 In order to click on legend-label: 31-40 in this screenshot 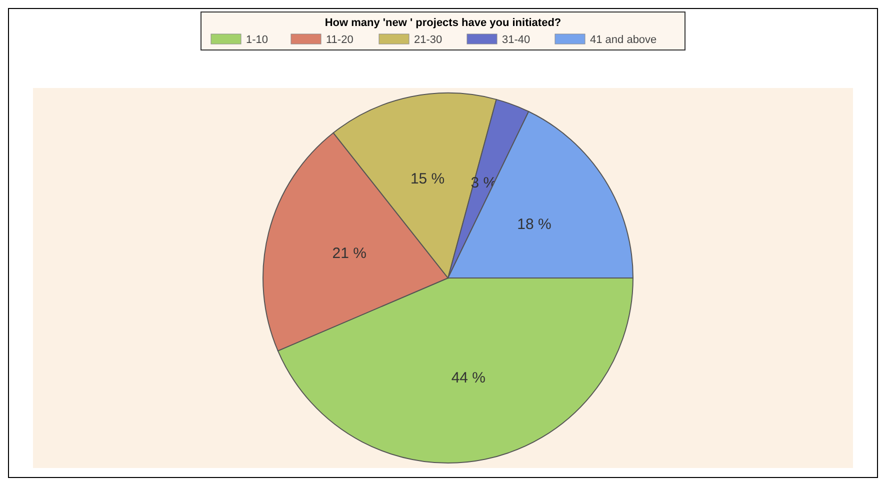, I will do `click(516, 40)`.